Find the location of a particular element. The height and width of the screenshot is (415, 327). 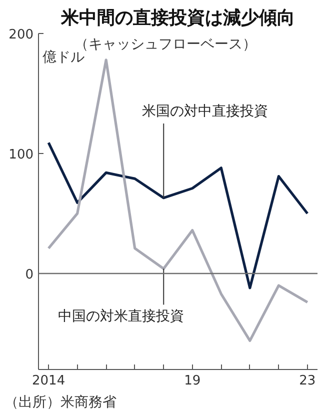

x-tick-label: 19 is located at coordinates (192, 381).